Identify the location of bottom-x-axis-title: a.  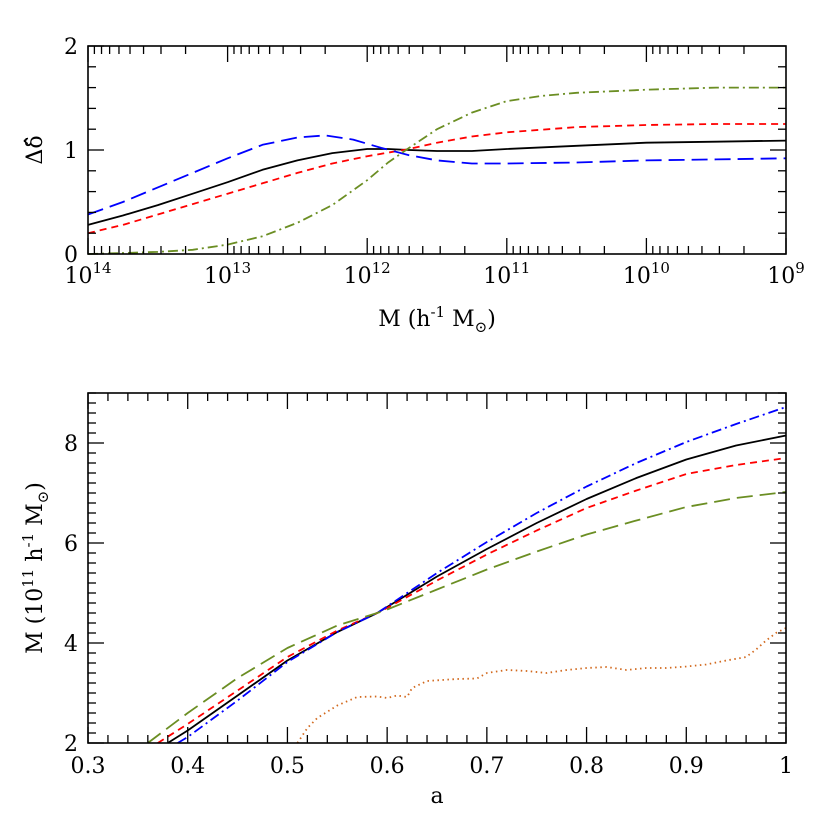
(436, 796).